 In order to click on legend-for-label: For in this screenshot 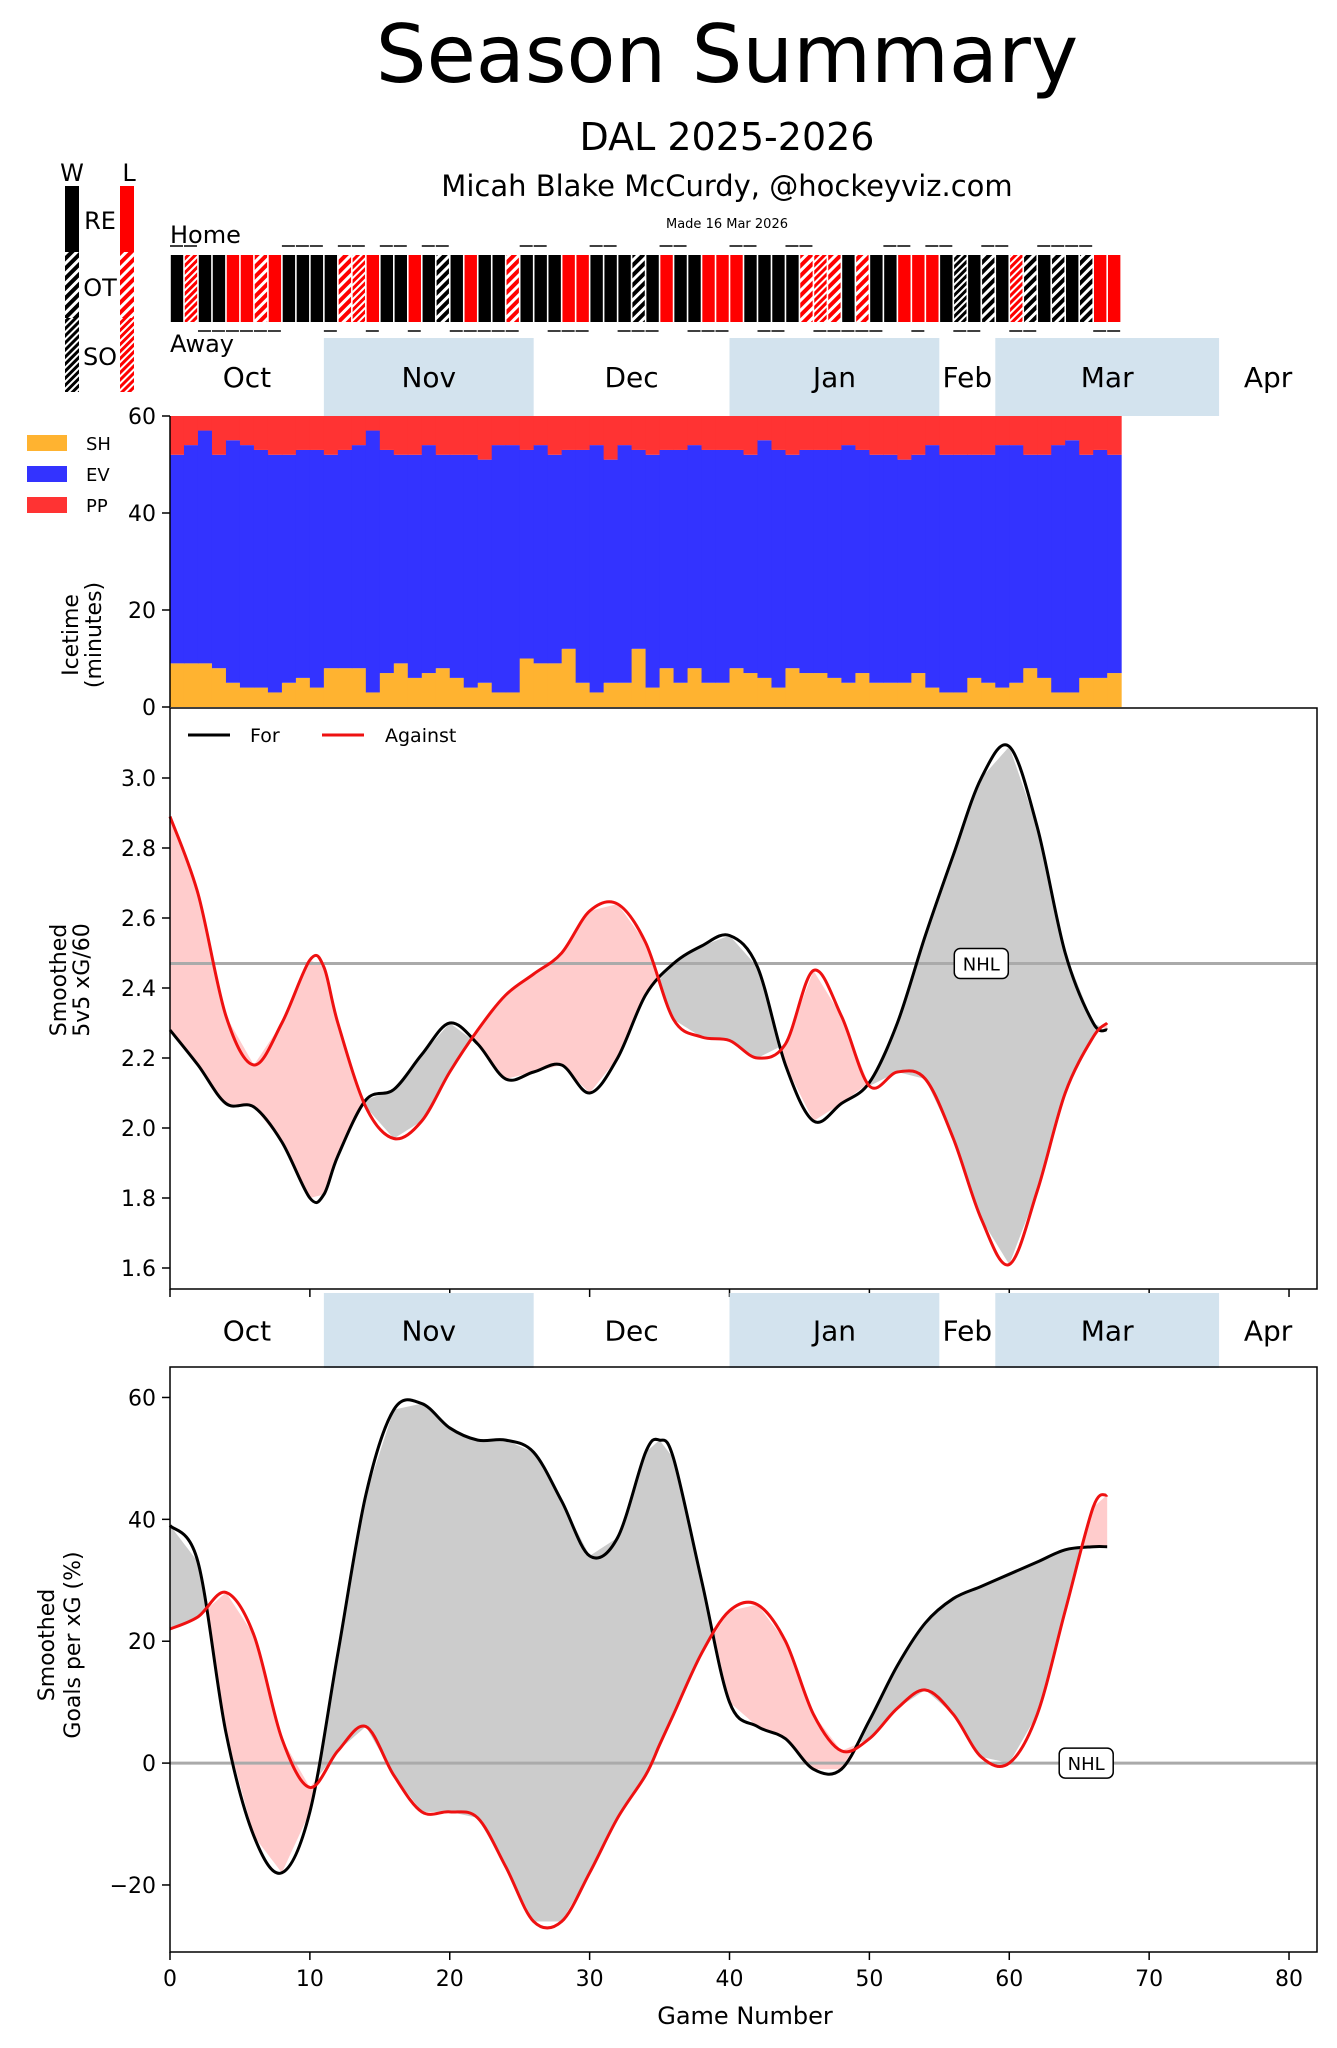, I will do `click(265, 736)`.